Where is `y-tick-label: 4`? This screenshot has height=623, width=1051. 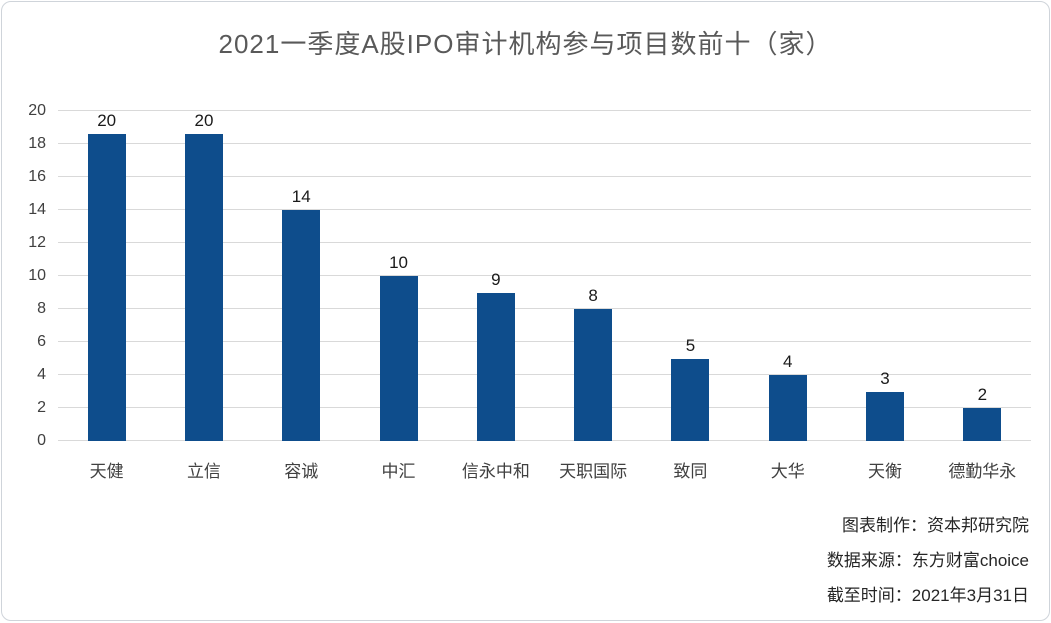 y-tick-label: 4 is located at coordinates (41, 374).